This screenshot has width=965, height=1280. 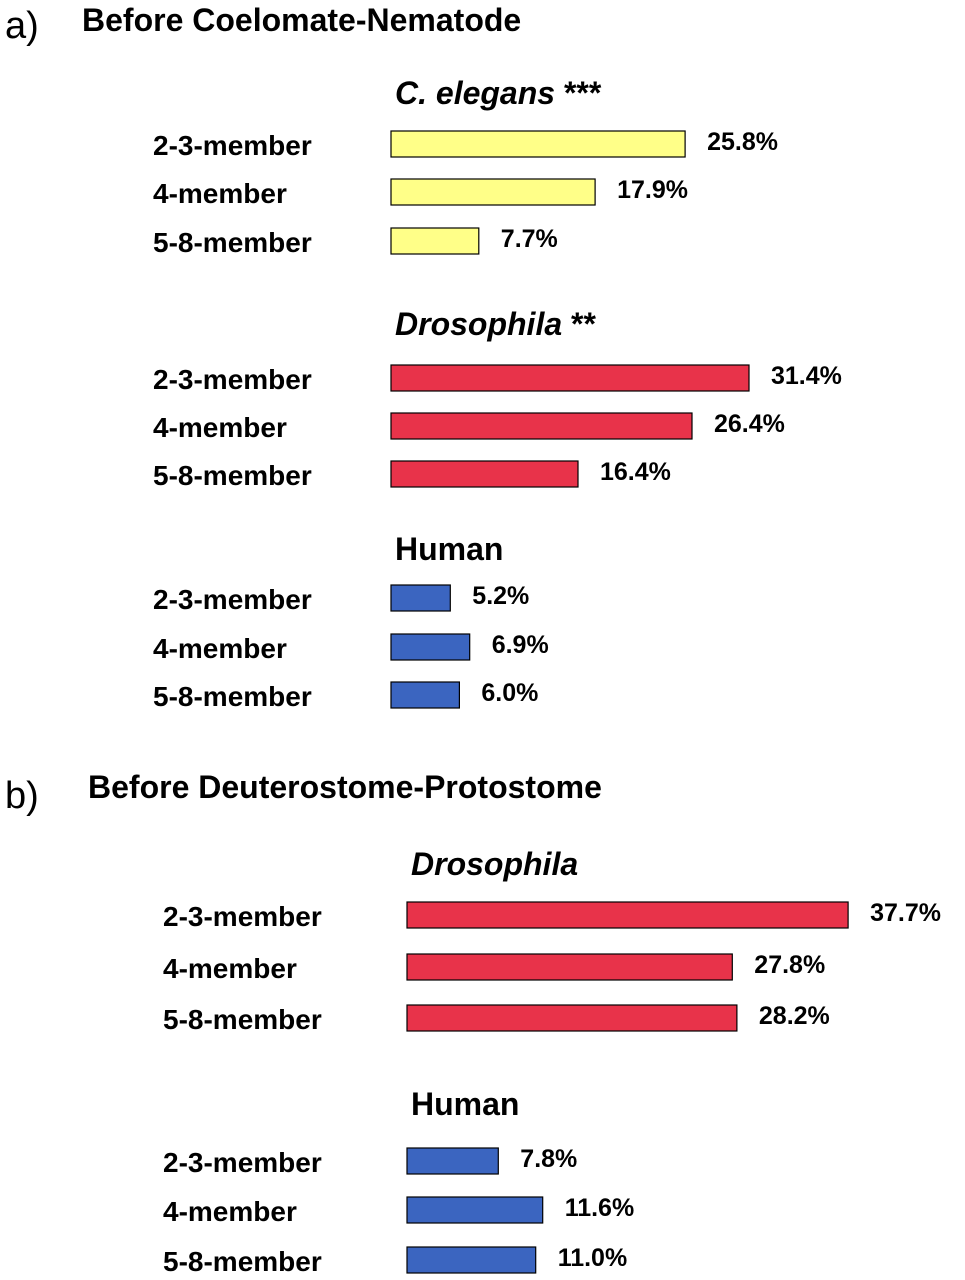 What do you see at coordinates (22, 796) in the screenshot?
I see `panel-letter: b)` at bounding box center [22, 796].